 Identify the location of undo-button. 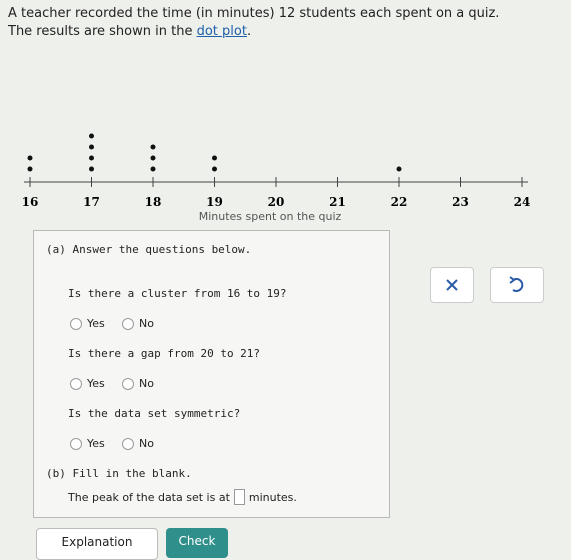
(517, 285).